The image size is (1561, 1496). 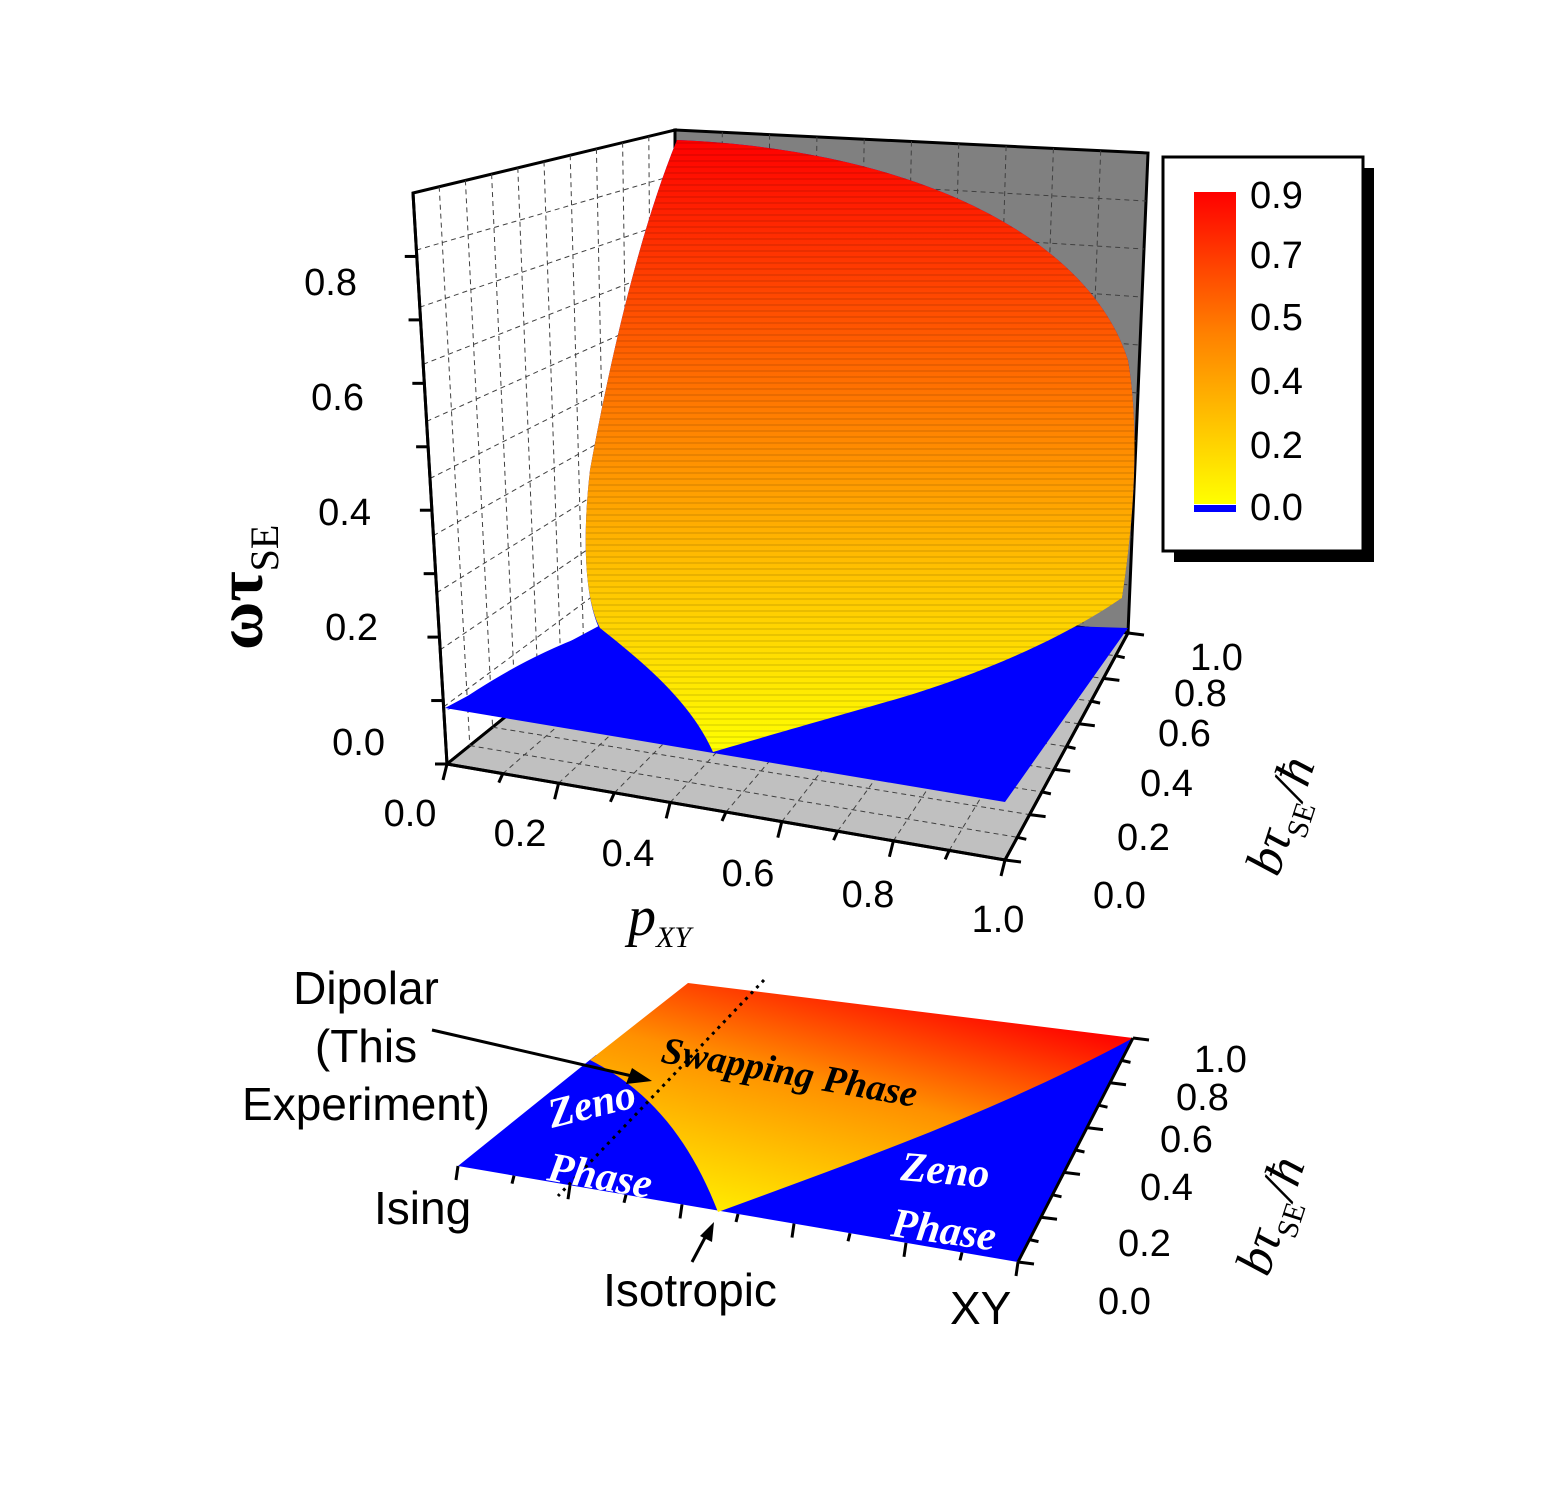 What do you see at coordinates (1216, 658) in the screenshot?
I see `y-tick-label: 1.0` at bounding box center [1216, 658].